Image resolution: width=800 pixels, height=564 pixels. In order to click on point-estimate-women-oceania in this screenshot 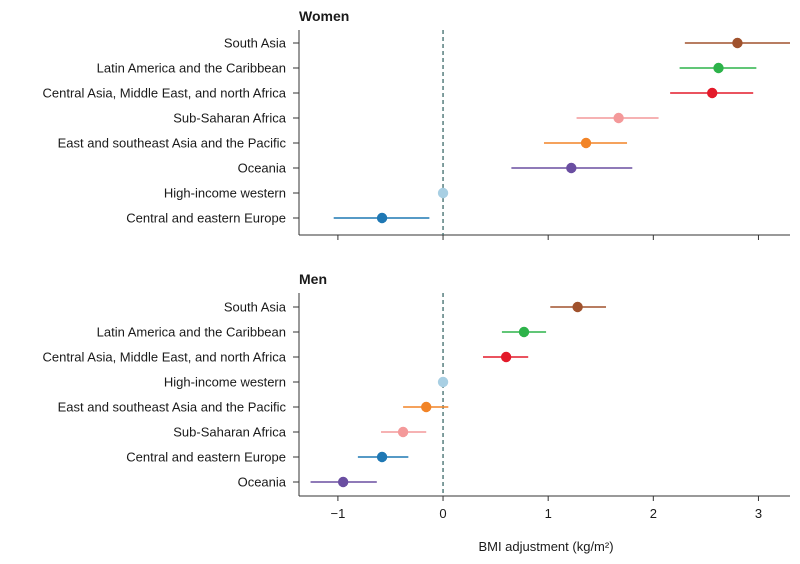, I will do `click(571, 168)`.